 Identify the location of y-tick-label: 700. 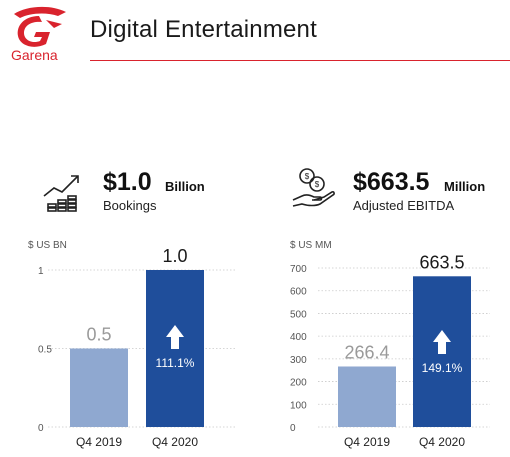
(298, 269).